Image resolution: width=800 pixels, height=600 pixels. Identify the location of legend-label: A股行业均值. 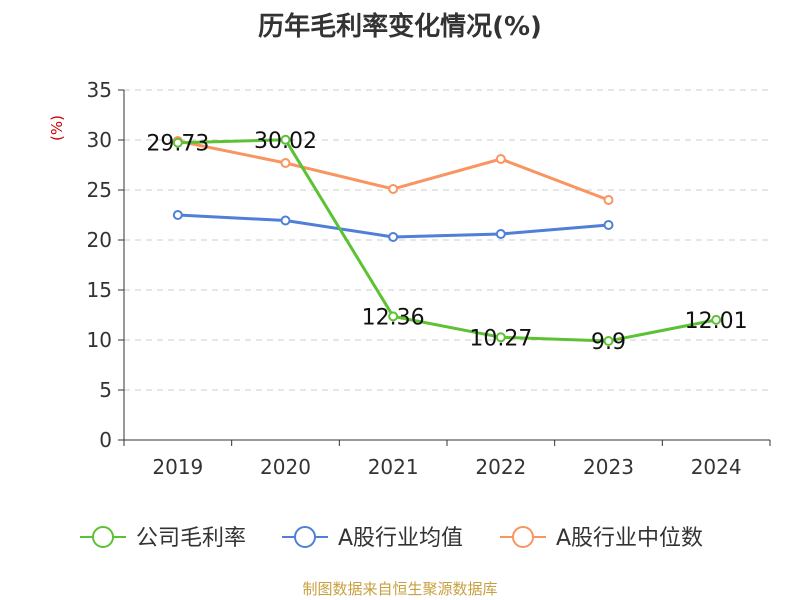
(400, 538).